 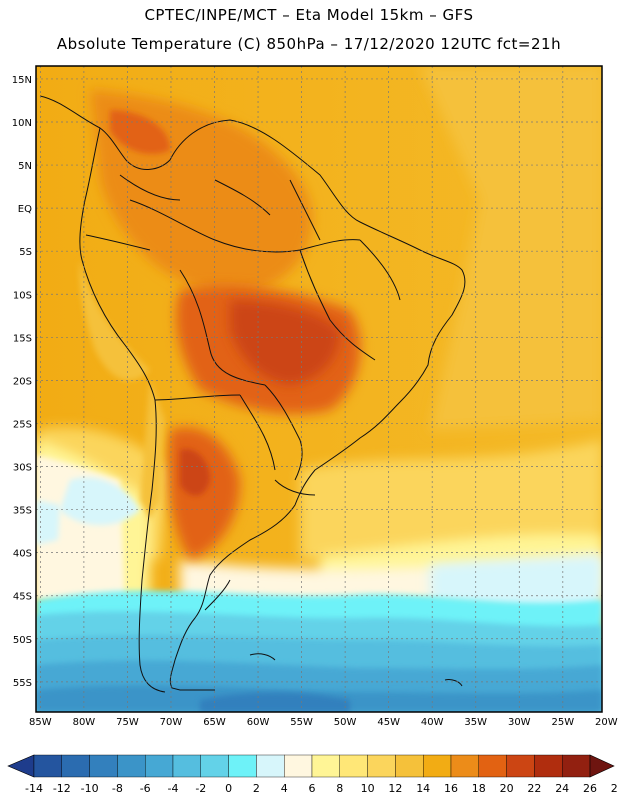 I want to click on lat-label: 5S, so click(x=25, y=252).